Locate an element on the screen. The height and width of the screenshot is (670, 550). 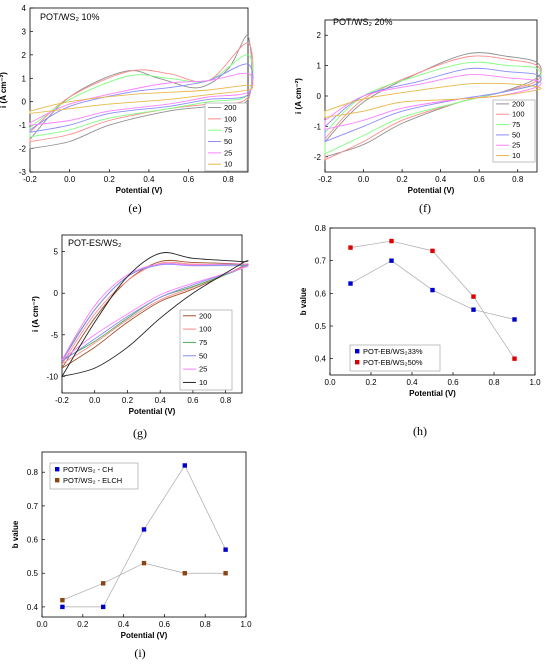
y-axis-label: b value is located at coordinates (303, 301).